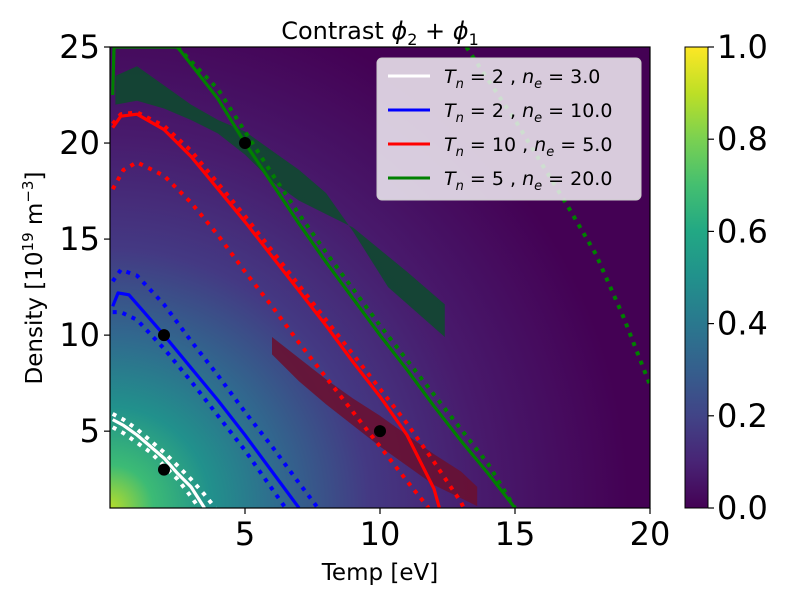  I want to click on colorbar-tick-label-1.0: 1.0, so click(742, 47).